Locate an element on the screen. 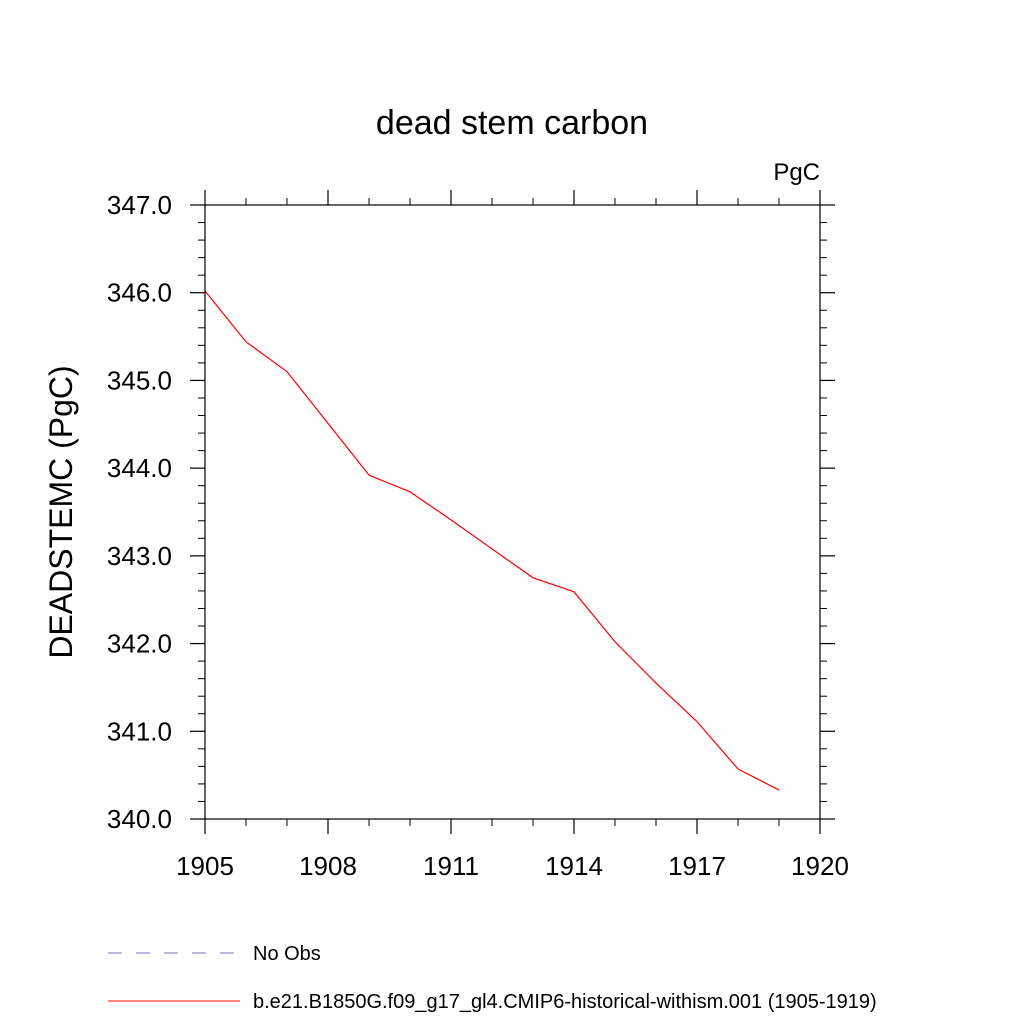 The image size is (1024, 1024). legend-label: No Obs is located at coordinates (287, 954).